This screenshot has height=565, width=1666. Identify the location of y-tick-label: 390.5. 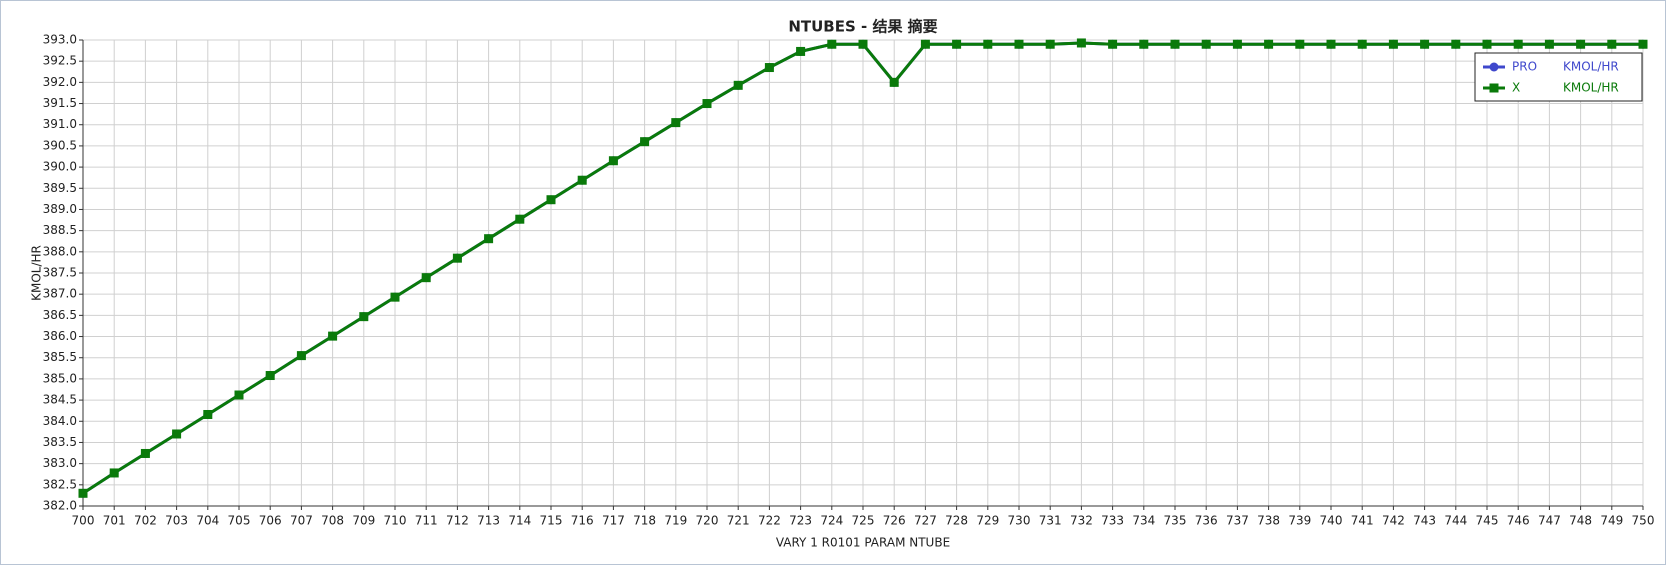
(60, 145).